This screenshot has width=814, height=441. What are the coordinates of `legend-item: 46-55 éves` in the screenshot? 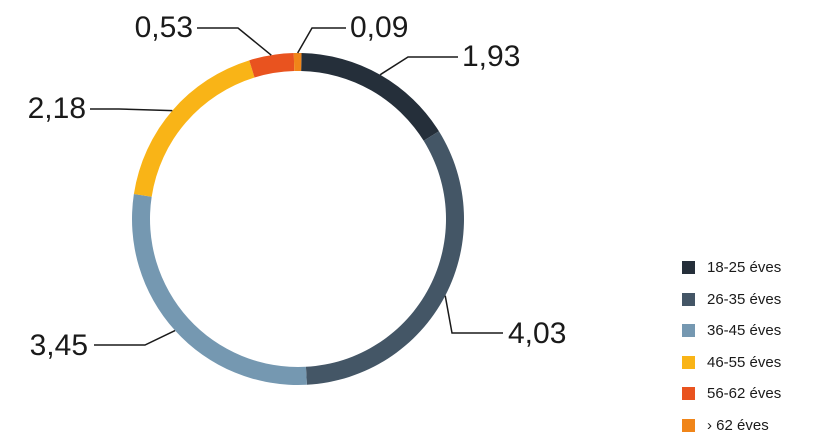 It's located at (731, 363).